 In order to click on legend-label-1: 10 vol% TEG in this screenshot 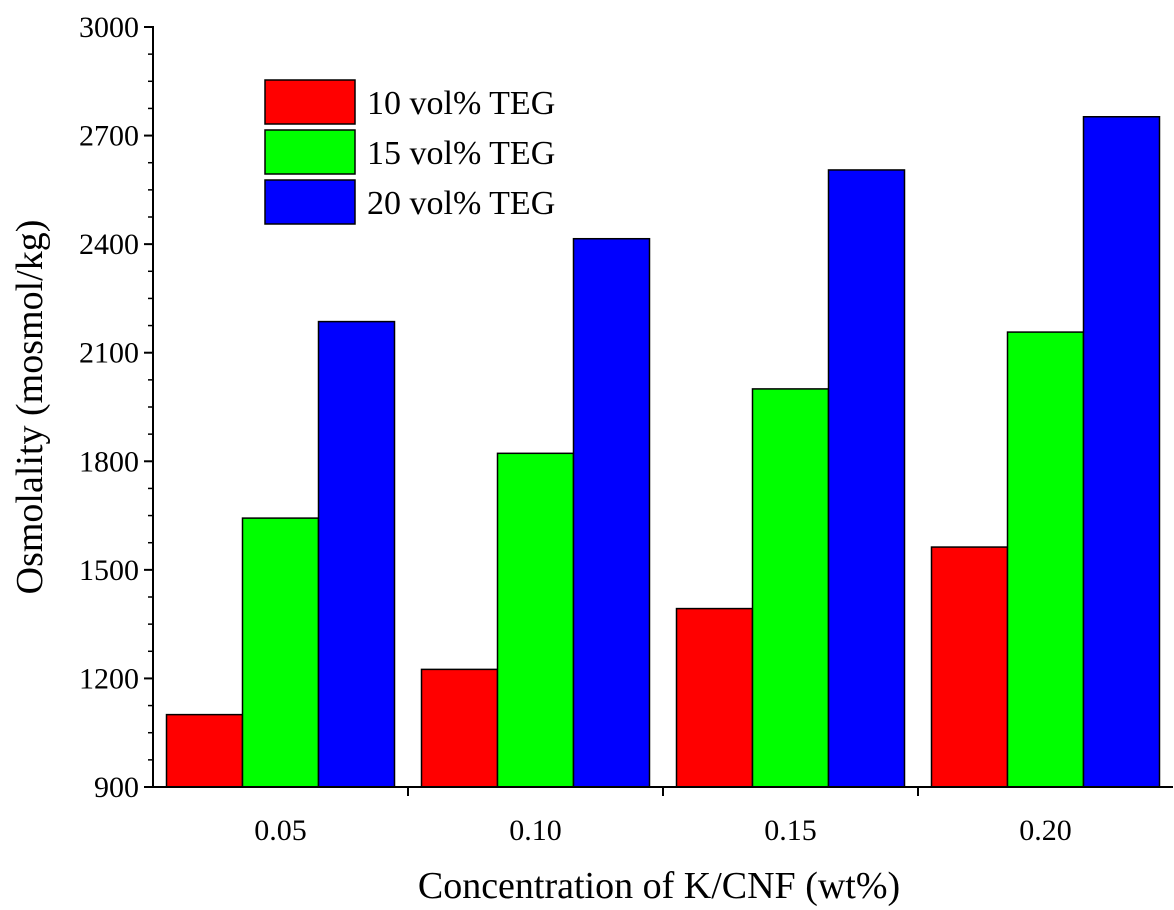, I will do `click(461, 103)`.